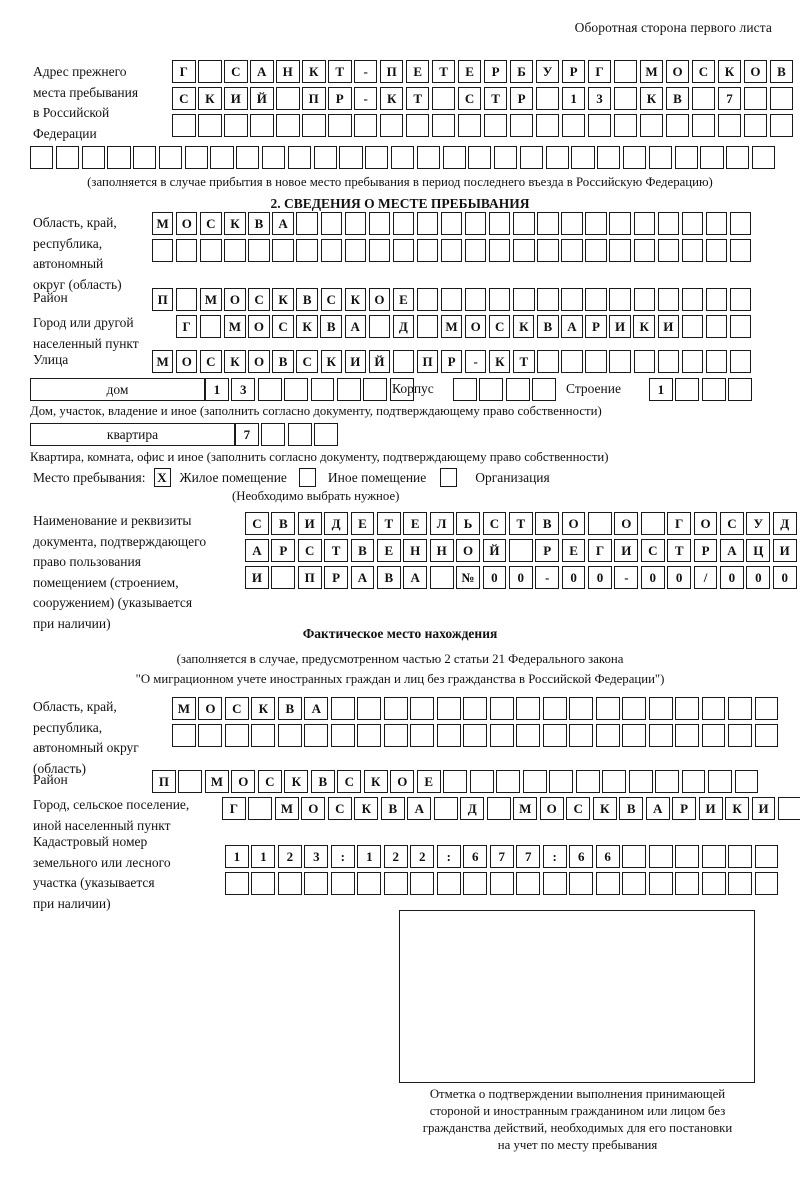  I want to click on form-cell: Л, so click(441, 523).